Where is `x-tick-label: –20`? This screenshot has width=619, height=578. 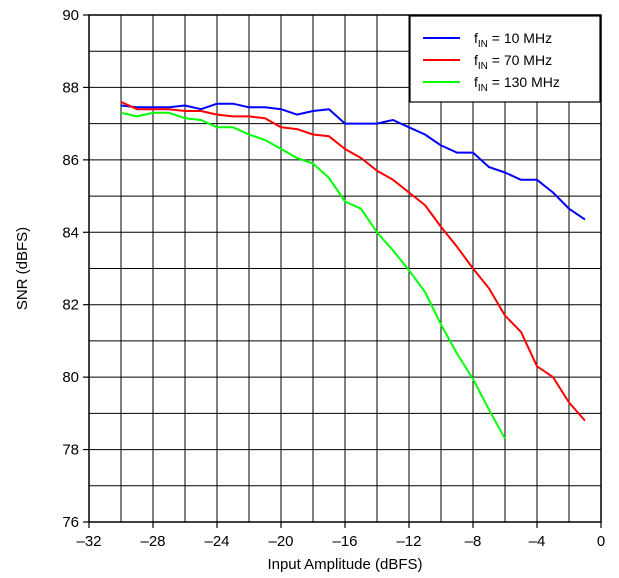 x-tick-label: –20 is located at coordinates (280, 541).